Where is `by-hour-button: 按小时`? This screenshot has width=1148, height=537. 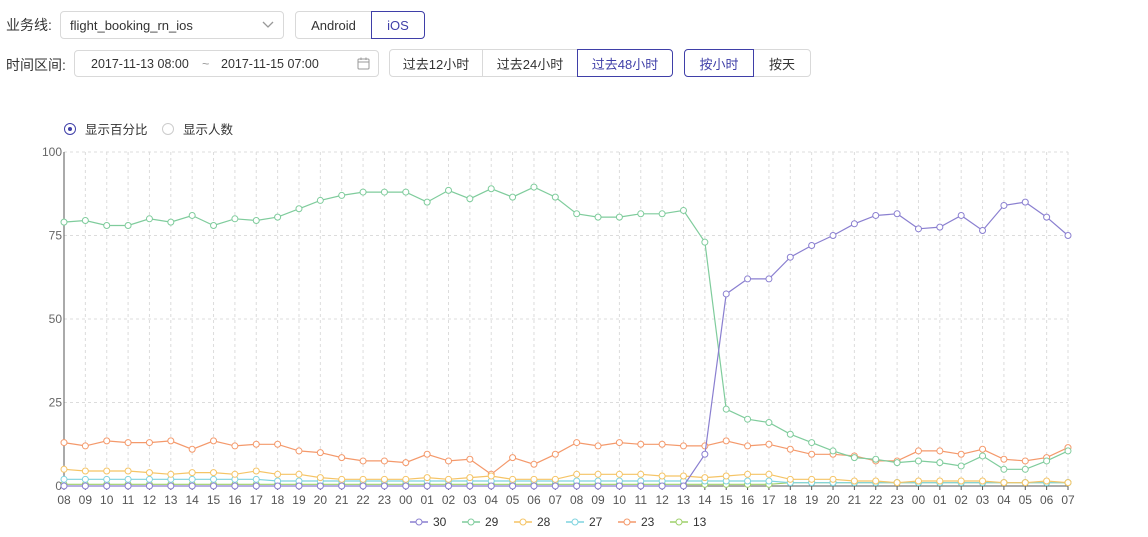
by-hour-button: 按小时 is located at coordinates (719, 63).